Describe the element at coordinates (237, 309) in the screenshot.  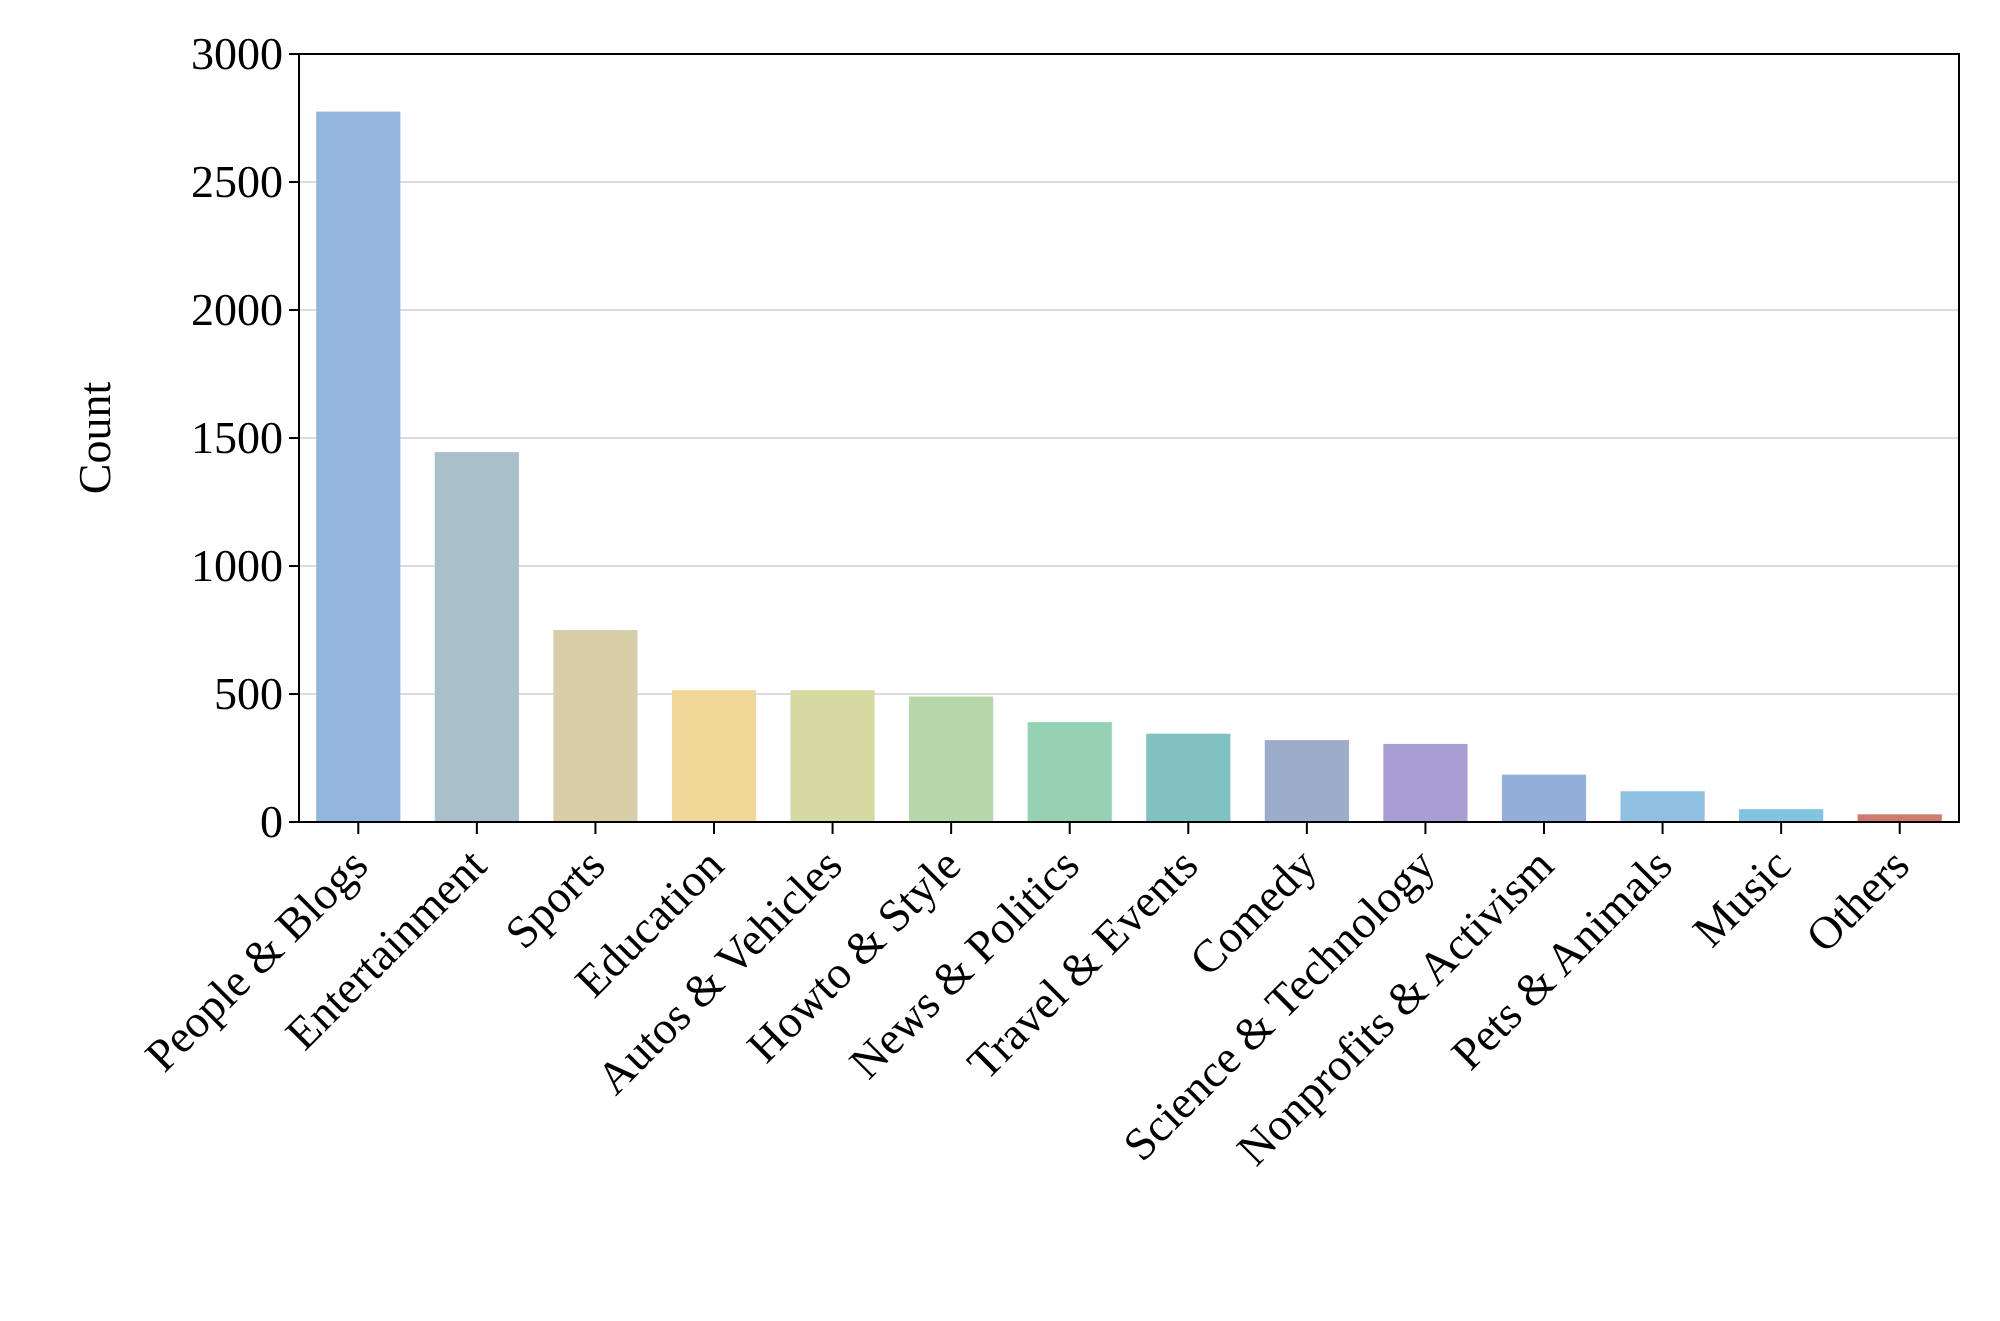
I see `y-tick-label: 2000` at that location.